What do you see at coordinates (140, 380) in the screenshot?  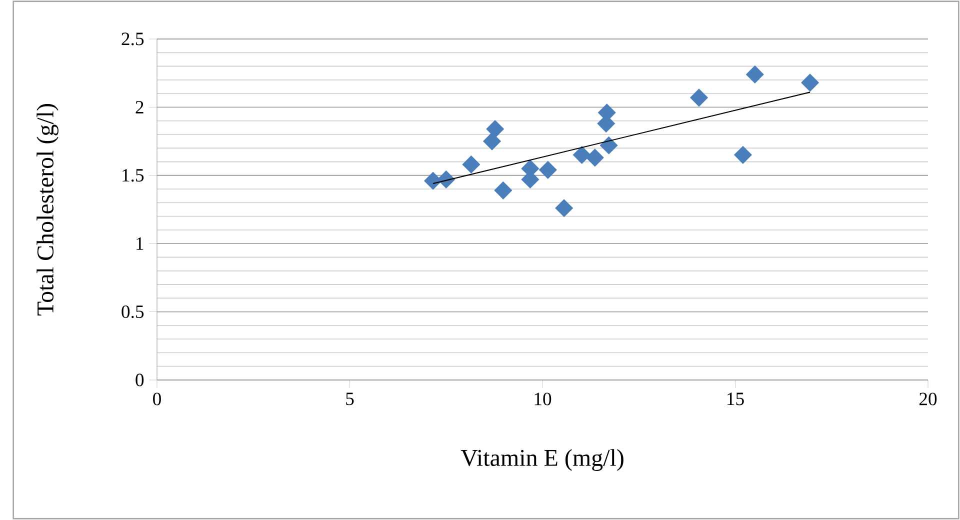 I see `y-tick-label: 0` at bounding box center [140, 380].